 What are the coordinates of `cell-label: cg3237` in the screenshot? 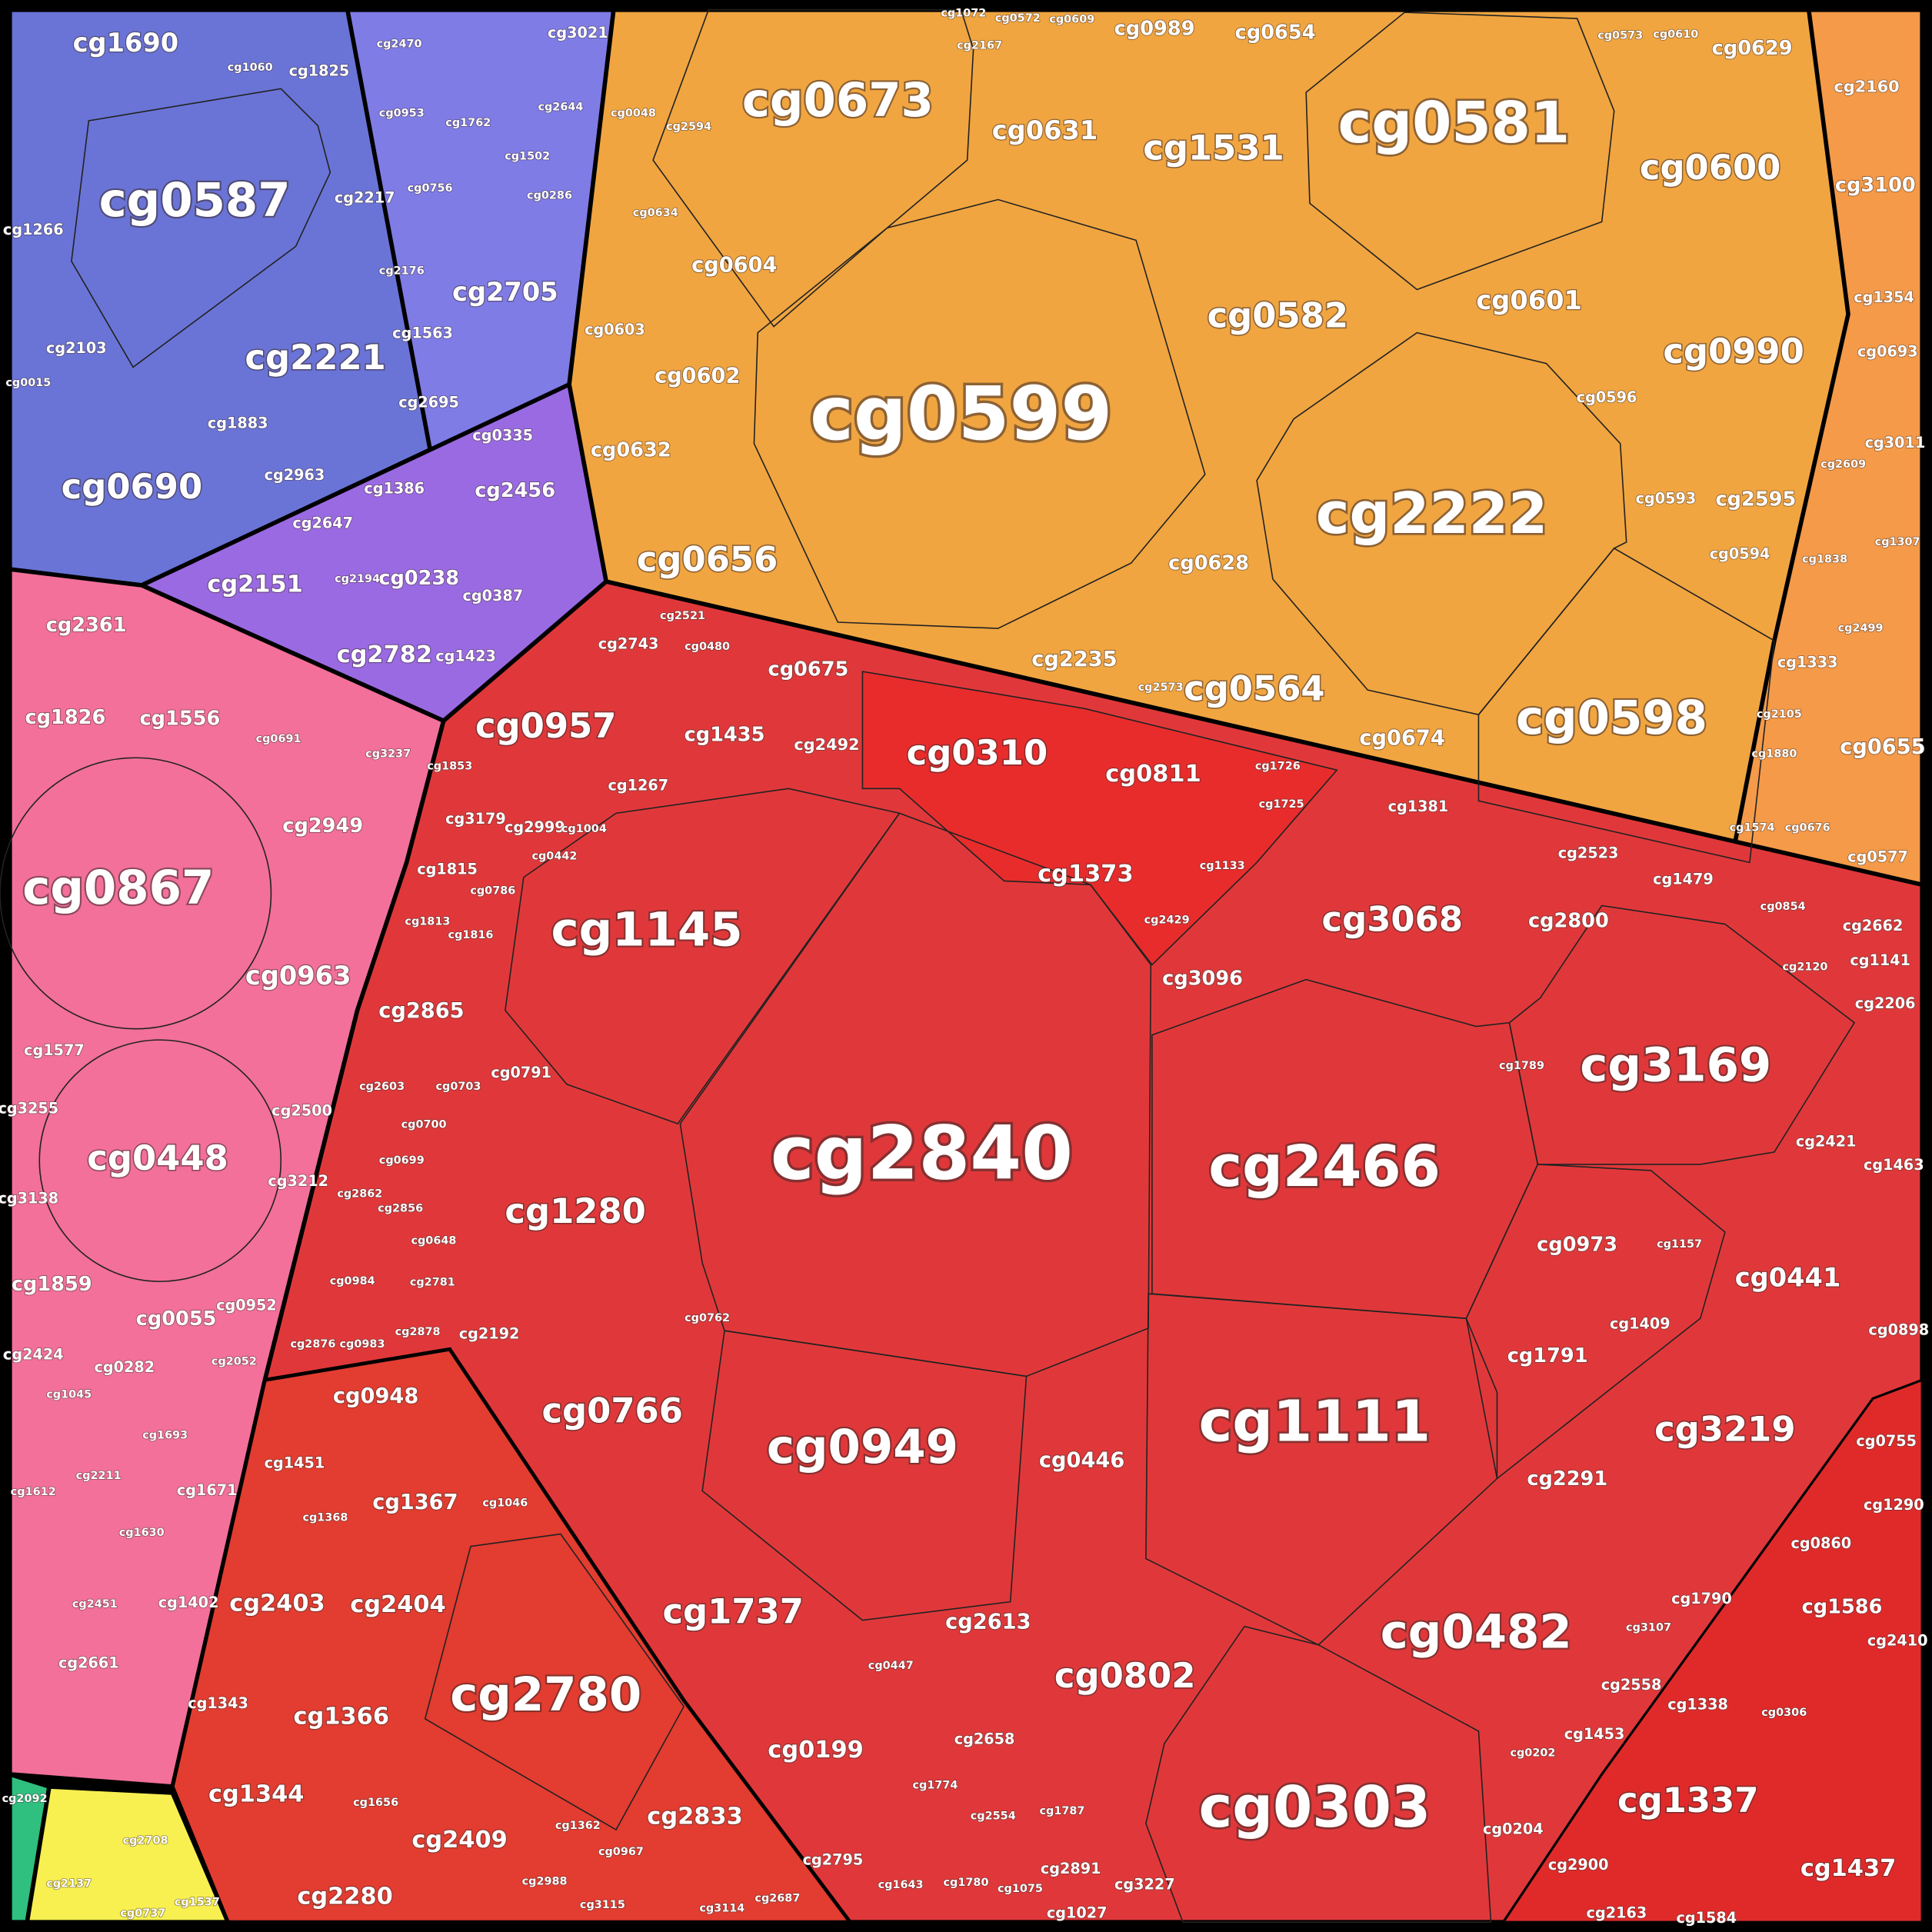 It's located at (388, 754).